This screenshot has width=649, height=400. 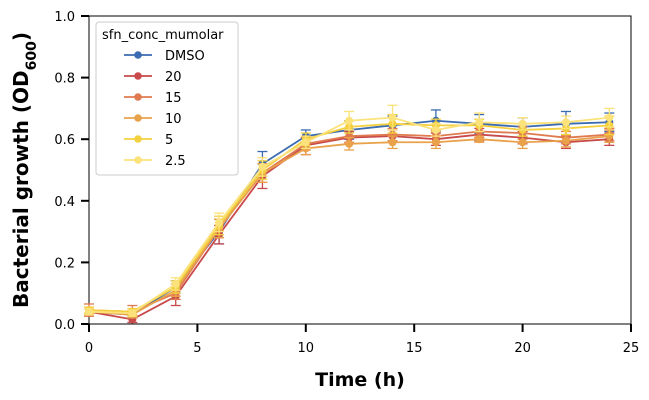 I want to click on y-axis-label-close: ), so click(x=21, y=36).